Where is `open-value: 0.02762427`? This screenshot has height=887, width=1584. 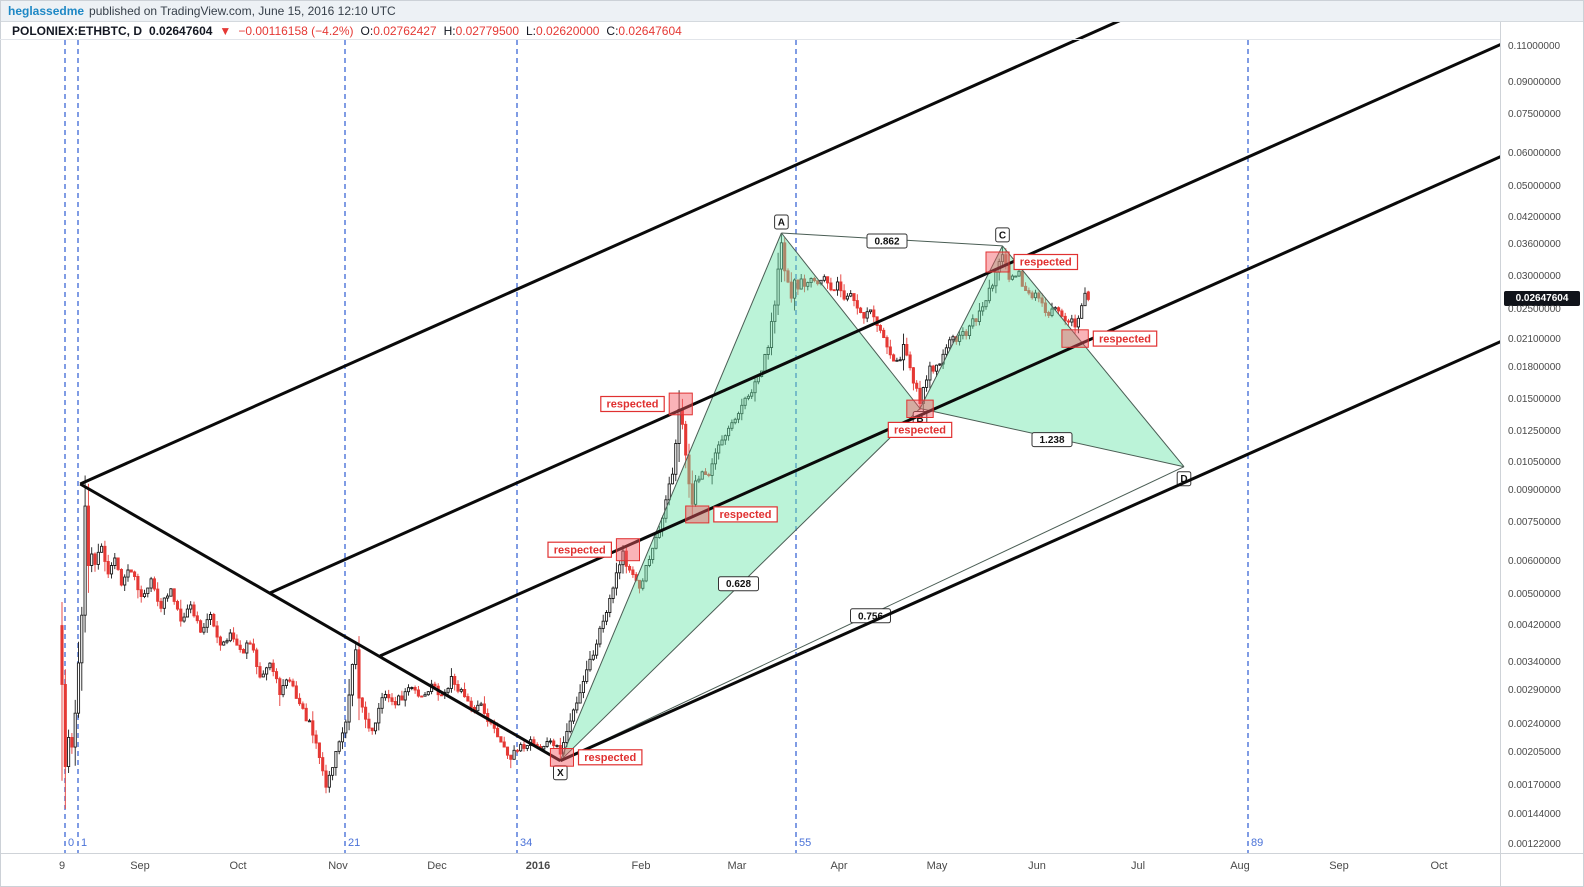 open-value: 0.02762427 is located at coordinates (405, 30).